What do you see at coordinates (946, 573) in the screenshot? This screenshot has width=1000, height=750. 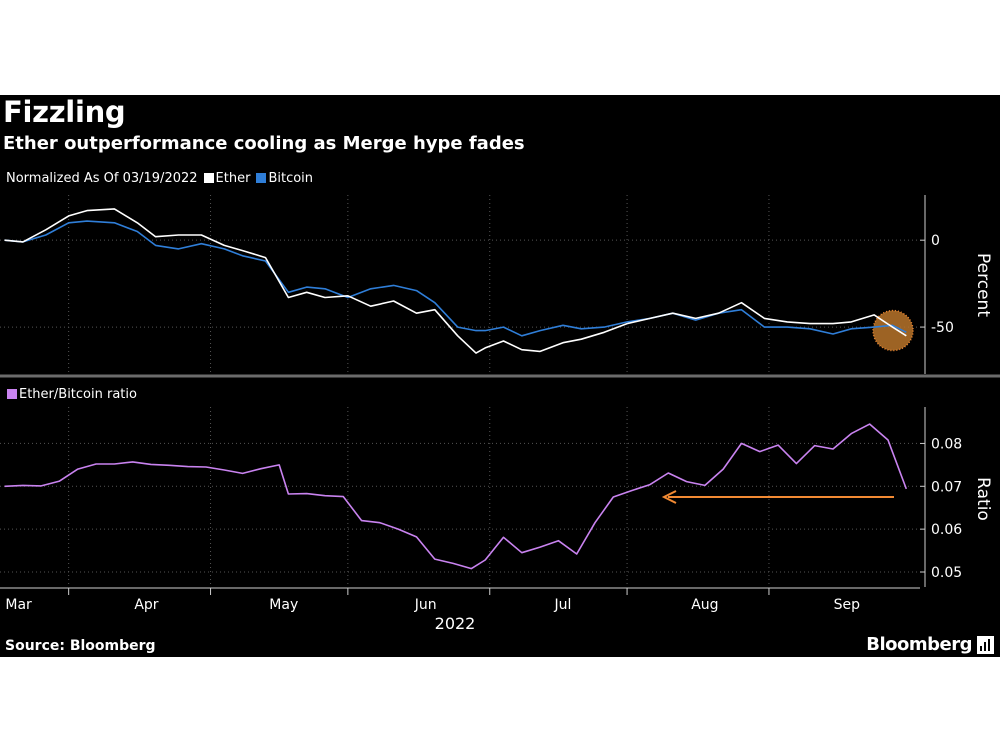 I see `y-tick-label: 0.05` at bounding box center [946, 573].